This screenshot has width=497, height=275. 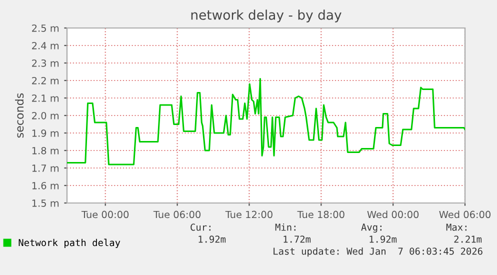 What do you see at coordinates (45, 203) in the screenshot?
I see `y-tick-label: 1.5 m` at bounding box center [45, 203].